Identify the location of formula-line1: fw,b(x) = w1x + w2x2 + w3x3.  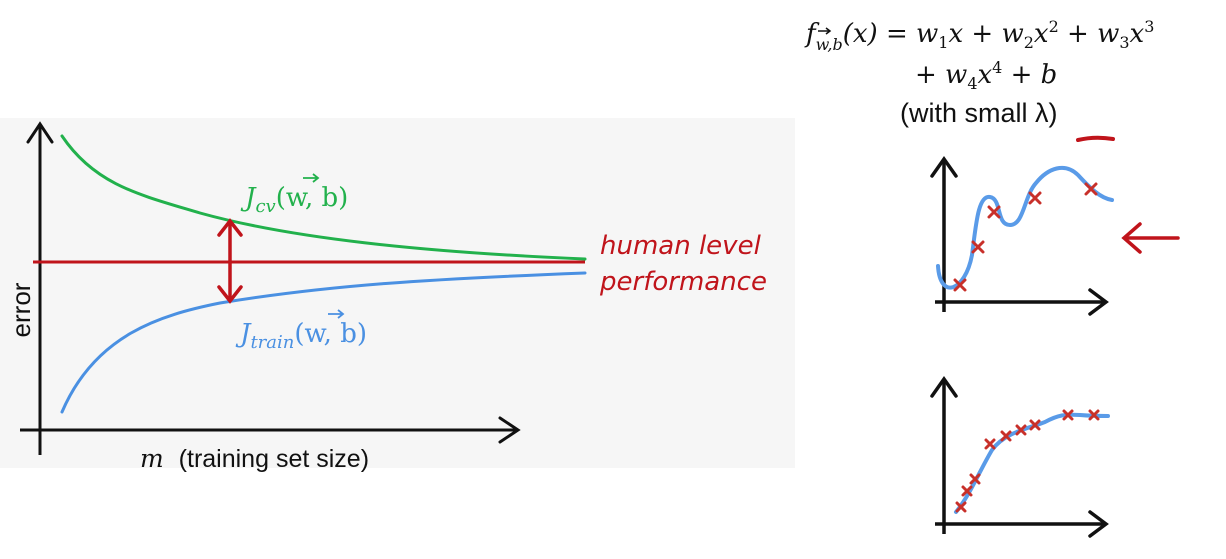
(979, 35).